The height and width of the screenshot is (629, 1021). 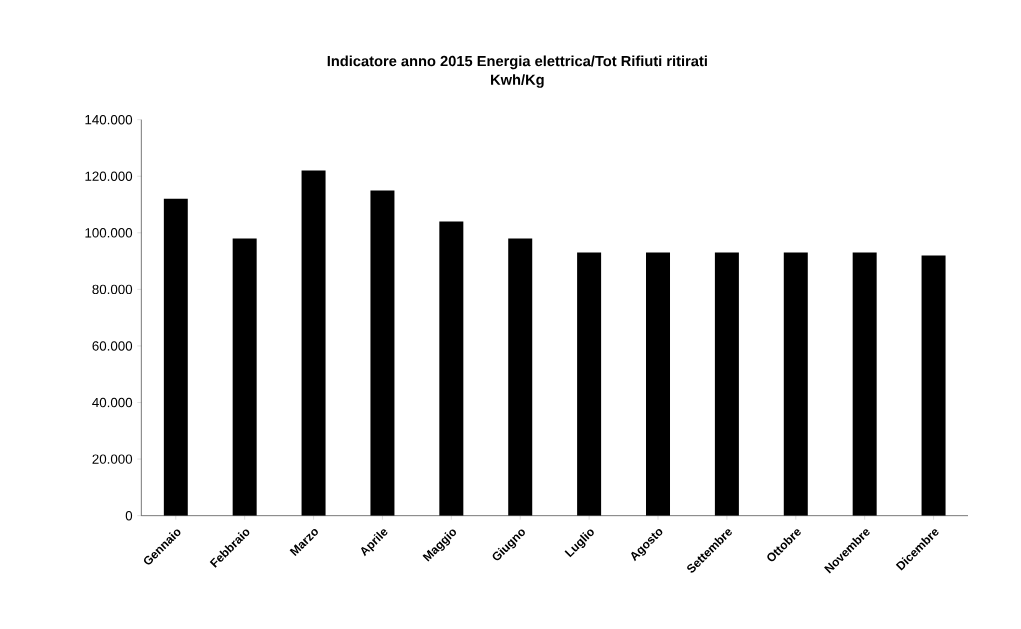 I want to click on y-tick-label: 120.000, so click(x=109, y=176).